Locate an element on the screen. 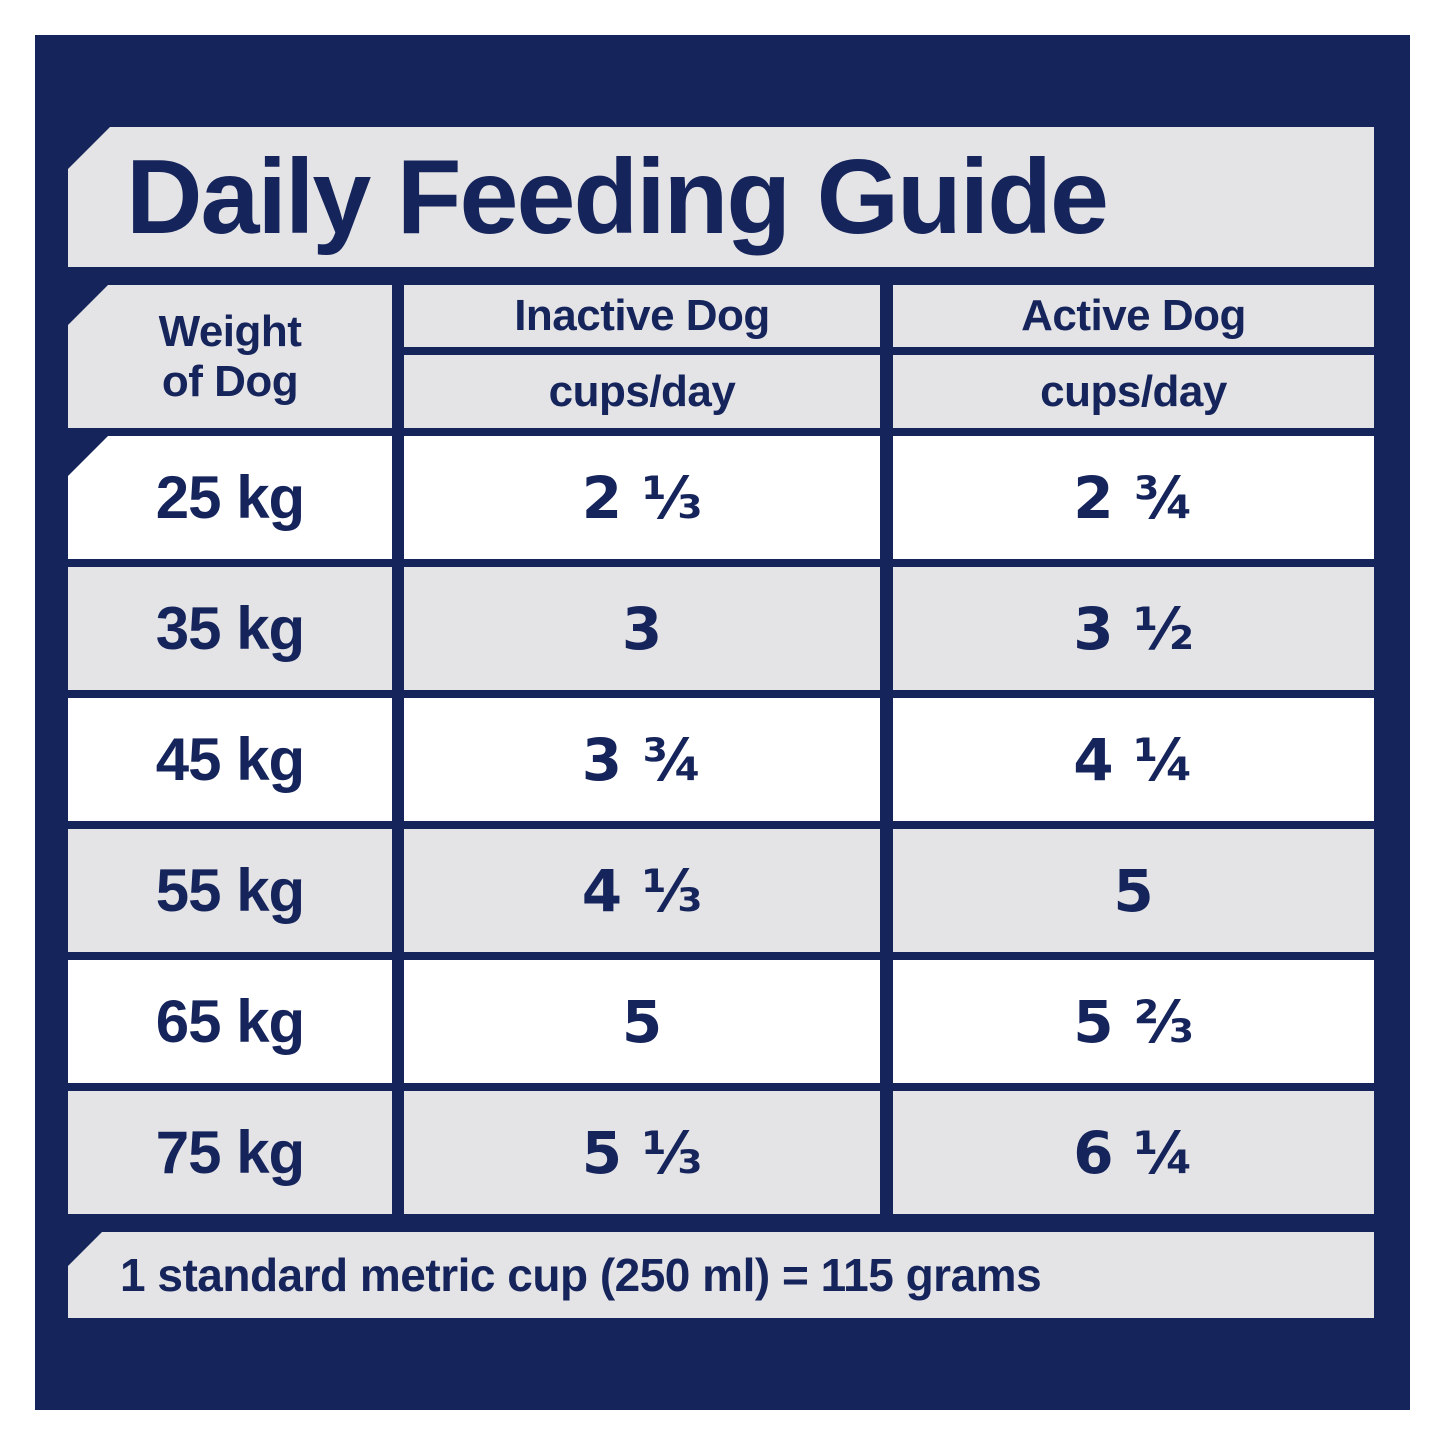  inactive-cups-cell: 4 ⅓ is located at coordinates (642, 890).